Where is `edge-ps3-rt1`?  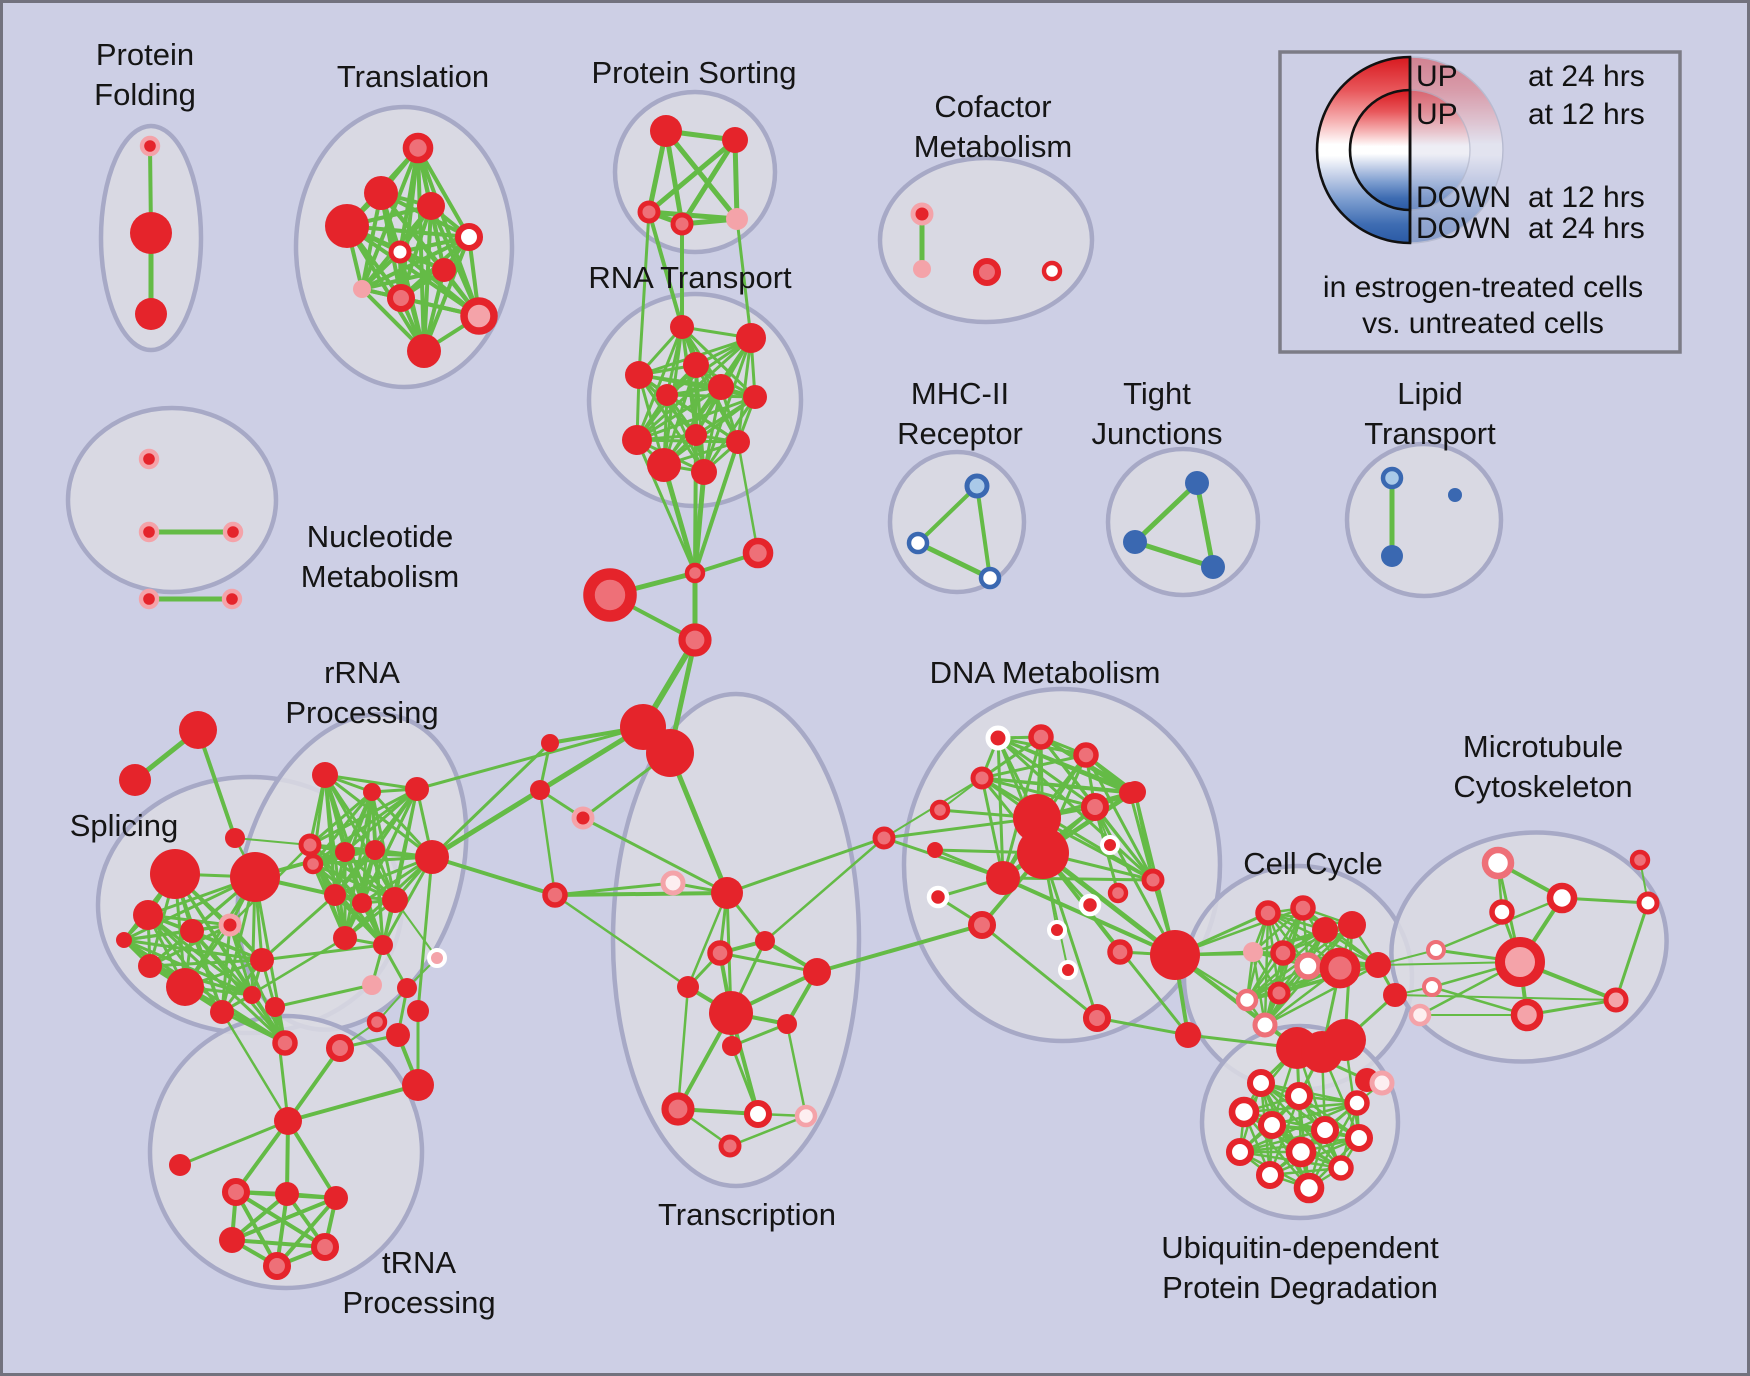
edge-ps3-rt1 is located at coordinates (665, 269).